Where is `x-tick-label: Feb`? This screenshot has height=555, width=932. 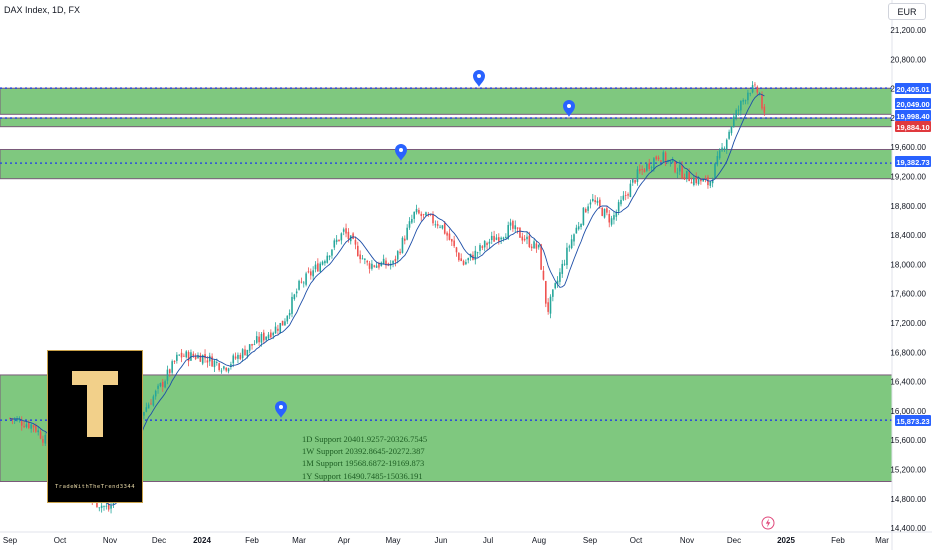 x-tick-label: Feb is located at coordinates (252, 540).